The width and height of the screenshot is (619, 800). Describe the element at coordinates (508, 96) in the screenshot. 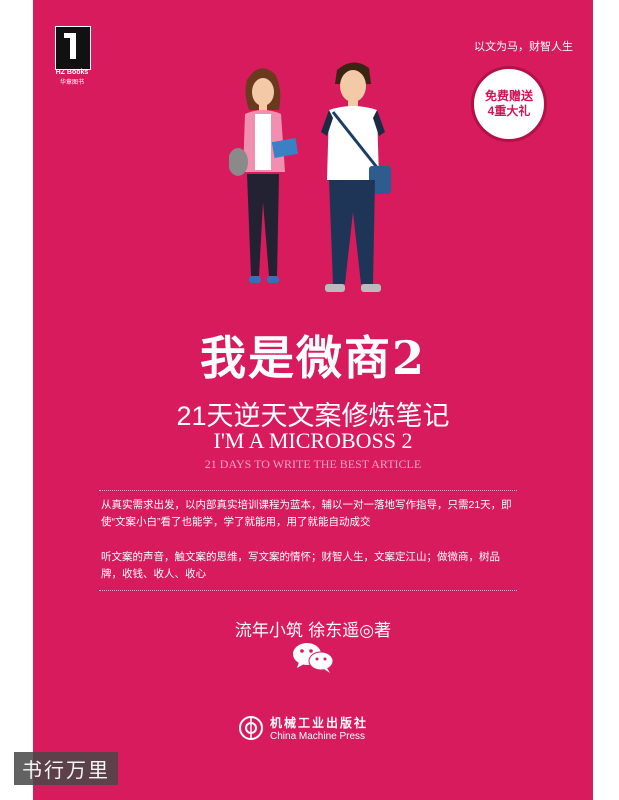

I see `gift-badge-line1: 免费赠送` at that location.